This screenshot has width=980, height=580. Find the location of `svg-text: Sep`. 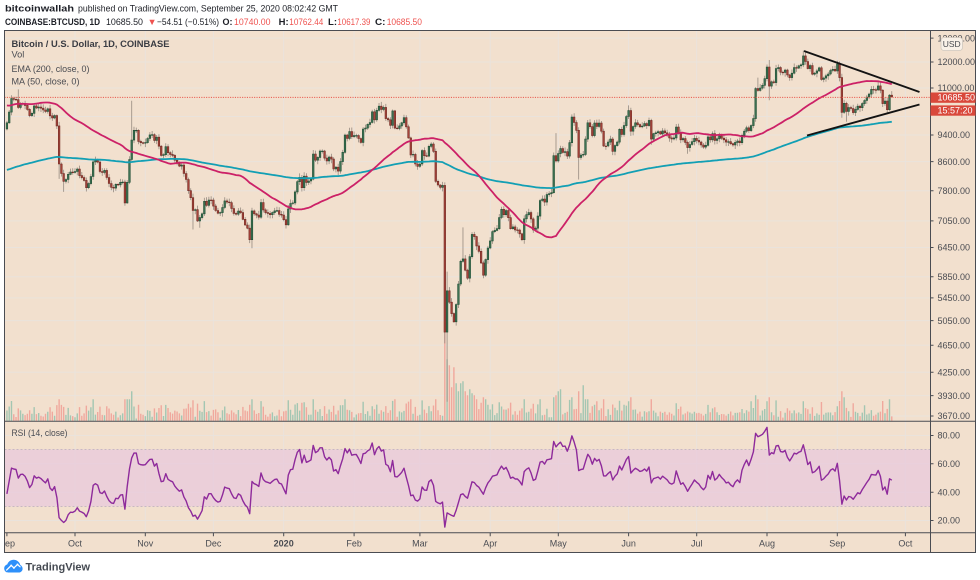

svg-text: Sep is located at coordinates (837, 544).